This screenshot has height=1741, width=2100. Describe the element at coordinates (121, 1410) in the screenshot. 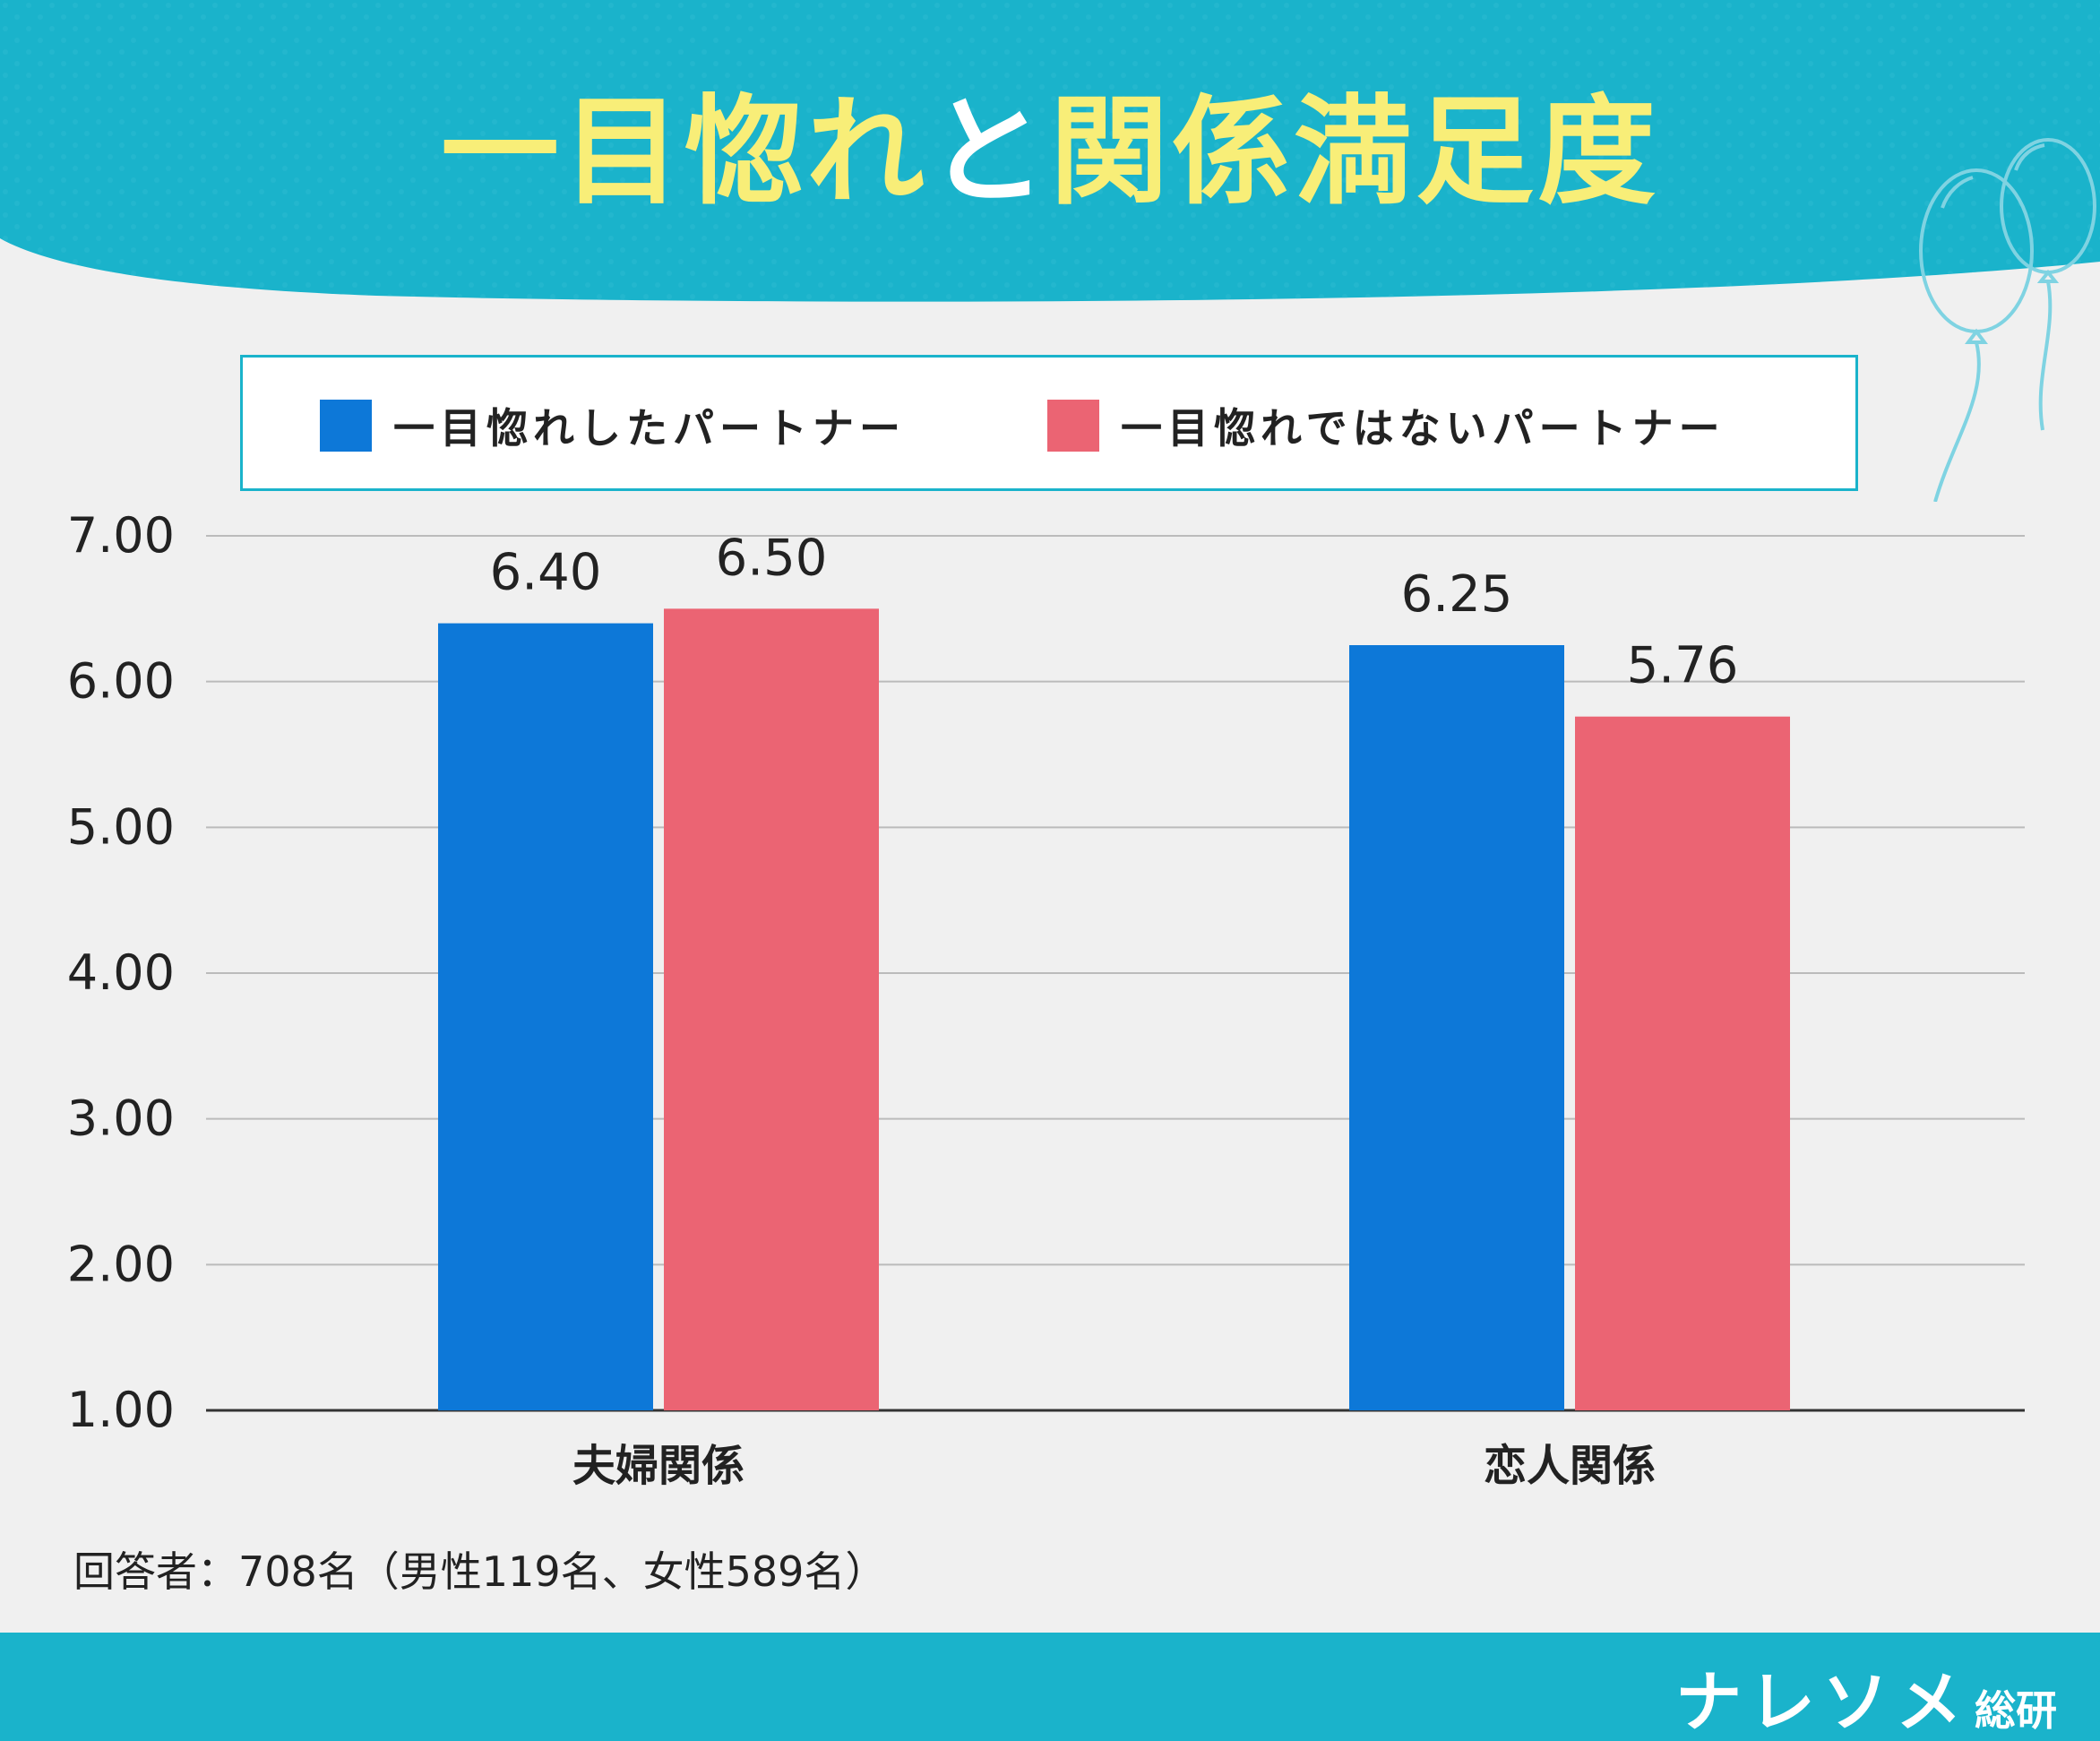

I see `y-tick-label: 1.00` at that location.